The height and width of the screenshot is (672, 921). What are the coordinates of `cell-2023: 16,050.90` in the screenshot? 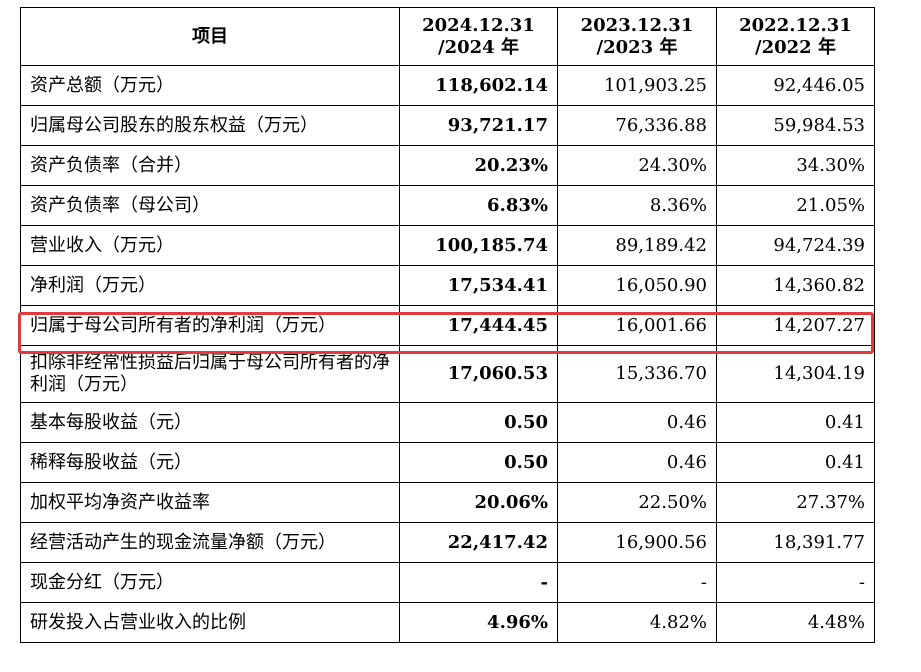 It's located at (637, 285).